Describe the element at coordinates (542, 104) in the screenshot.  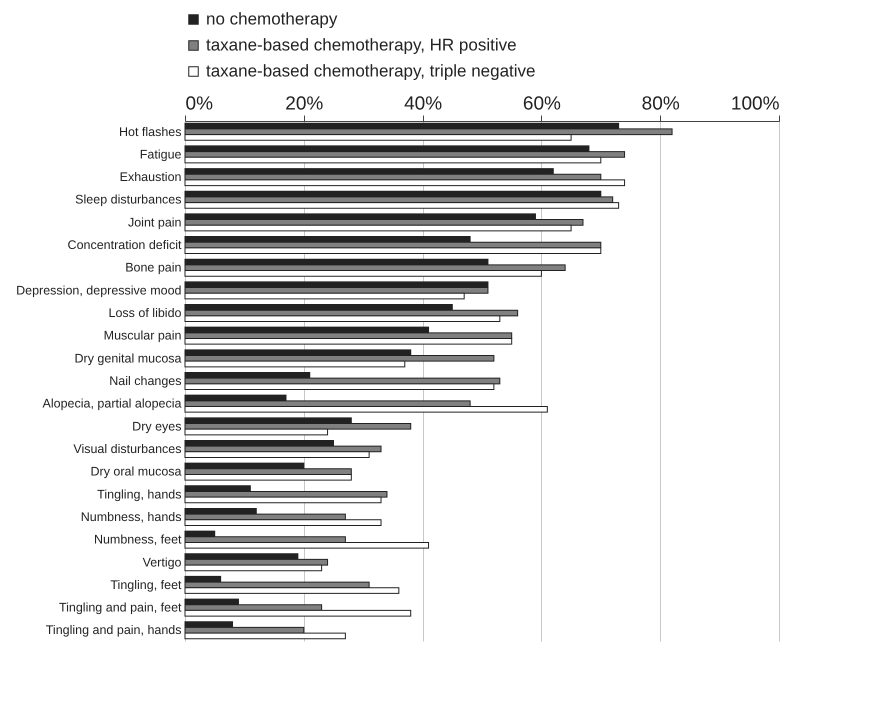
I see `x-tick-label: 60%` at that location.